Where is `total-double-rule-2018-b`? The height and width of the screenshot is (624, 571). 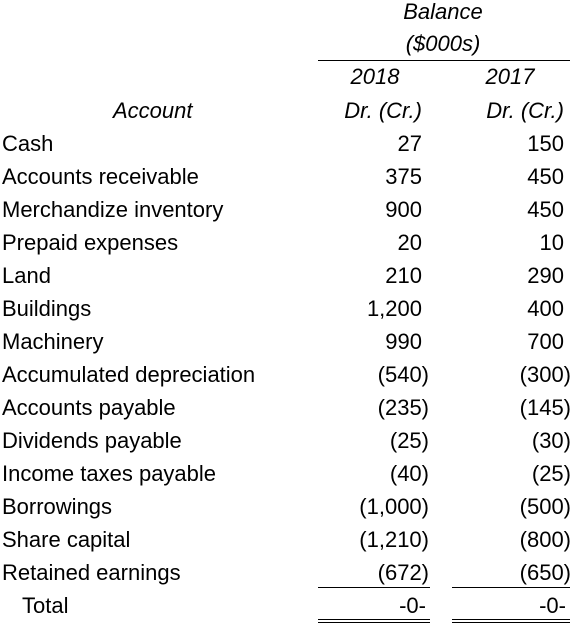
total-double-rule-2018-b is located at coordinates (374, 622).